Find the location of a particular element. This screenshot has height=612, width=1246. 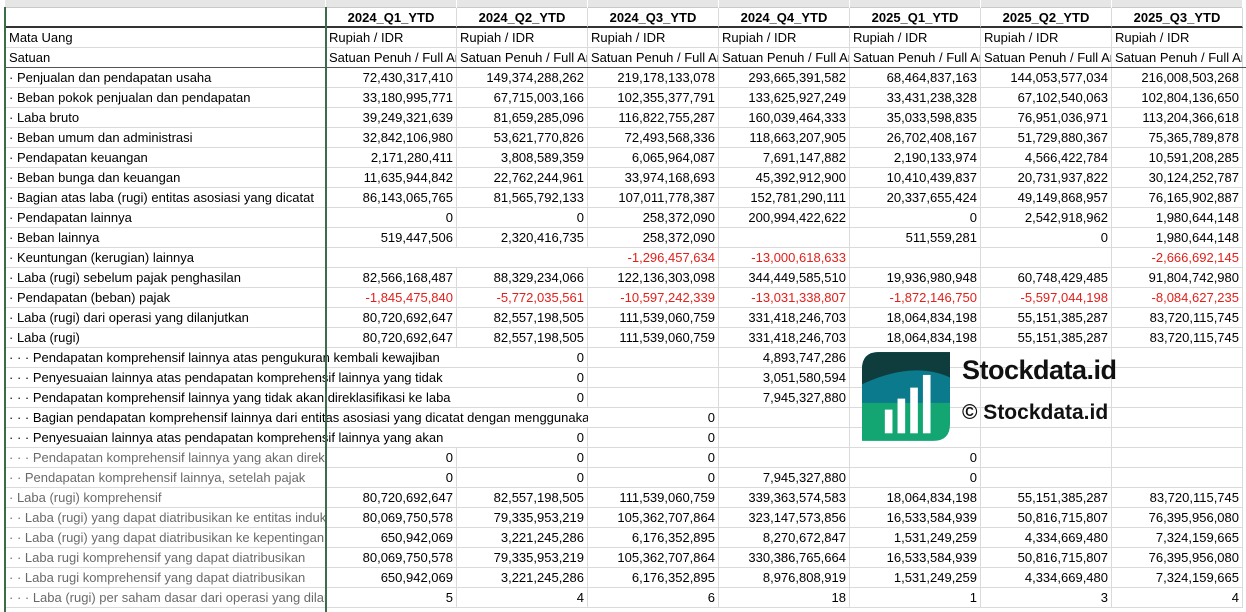

value-cell: 4,893,747,286 is located at coordinates (784, 358).